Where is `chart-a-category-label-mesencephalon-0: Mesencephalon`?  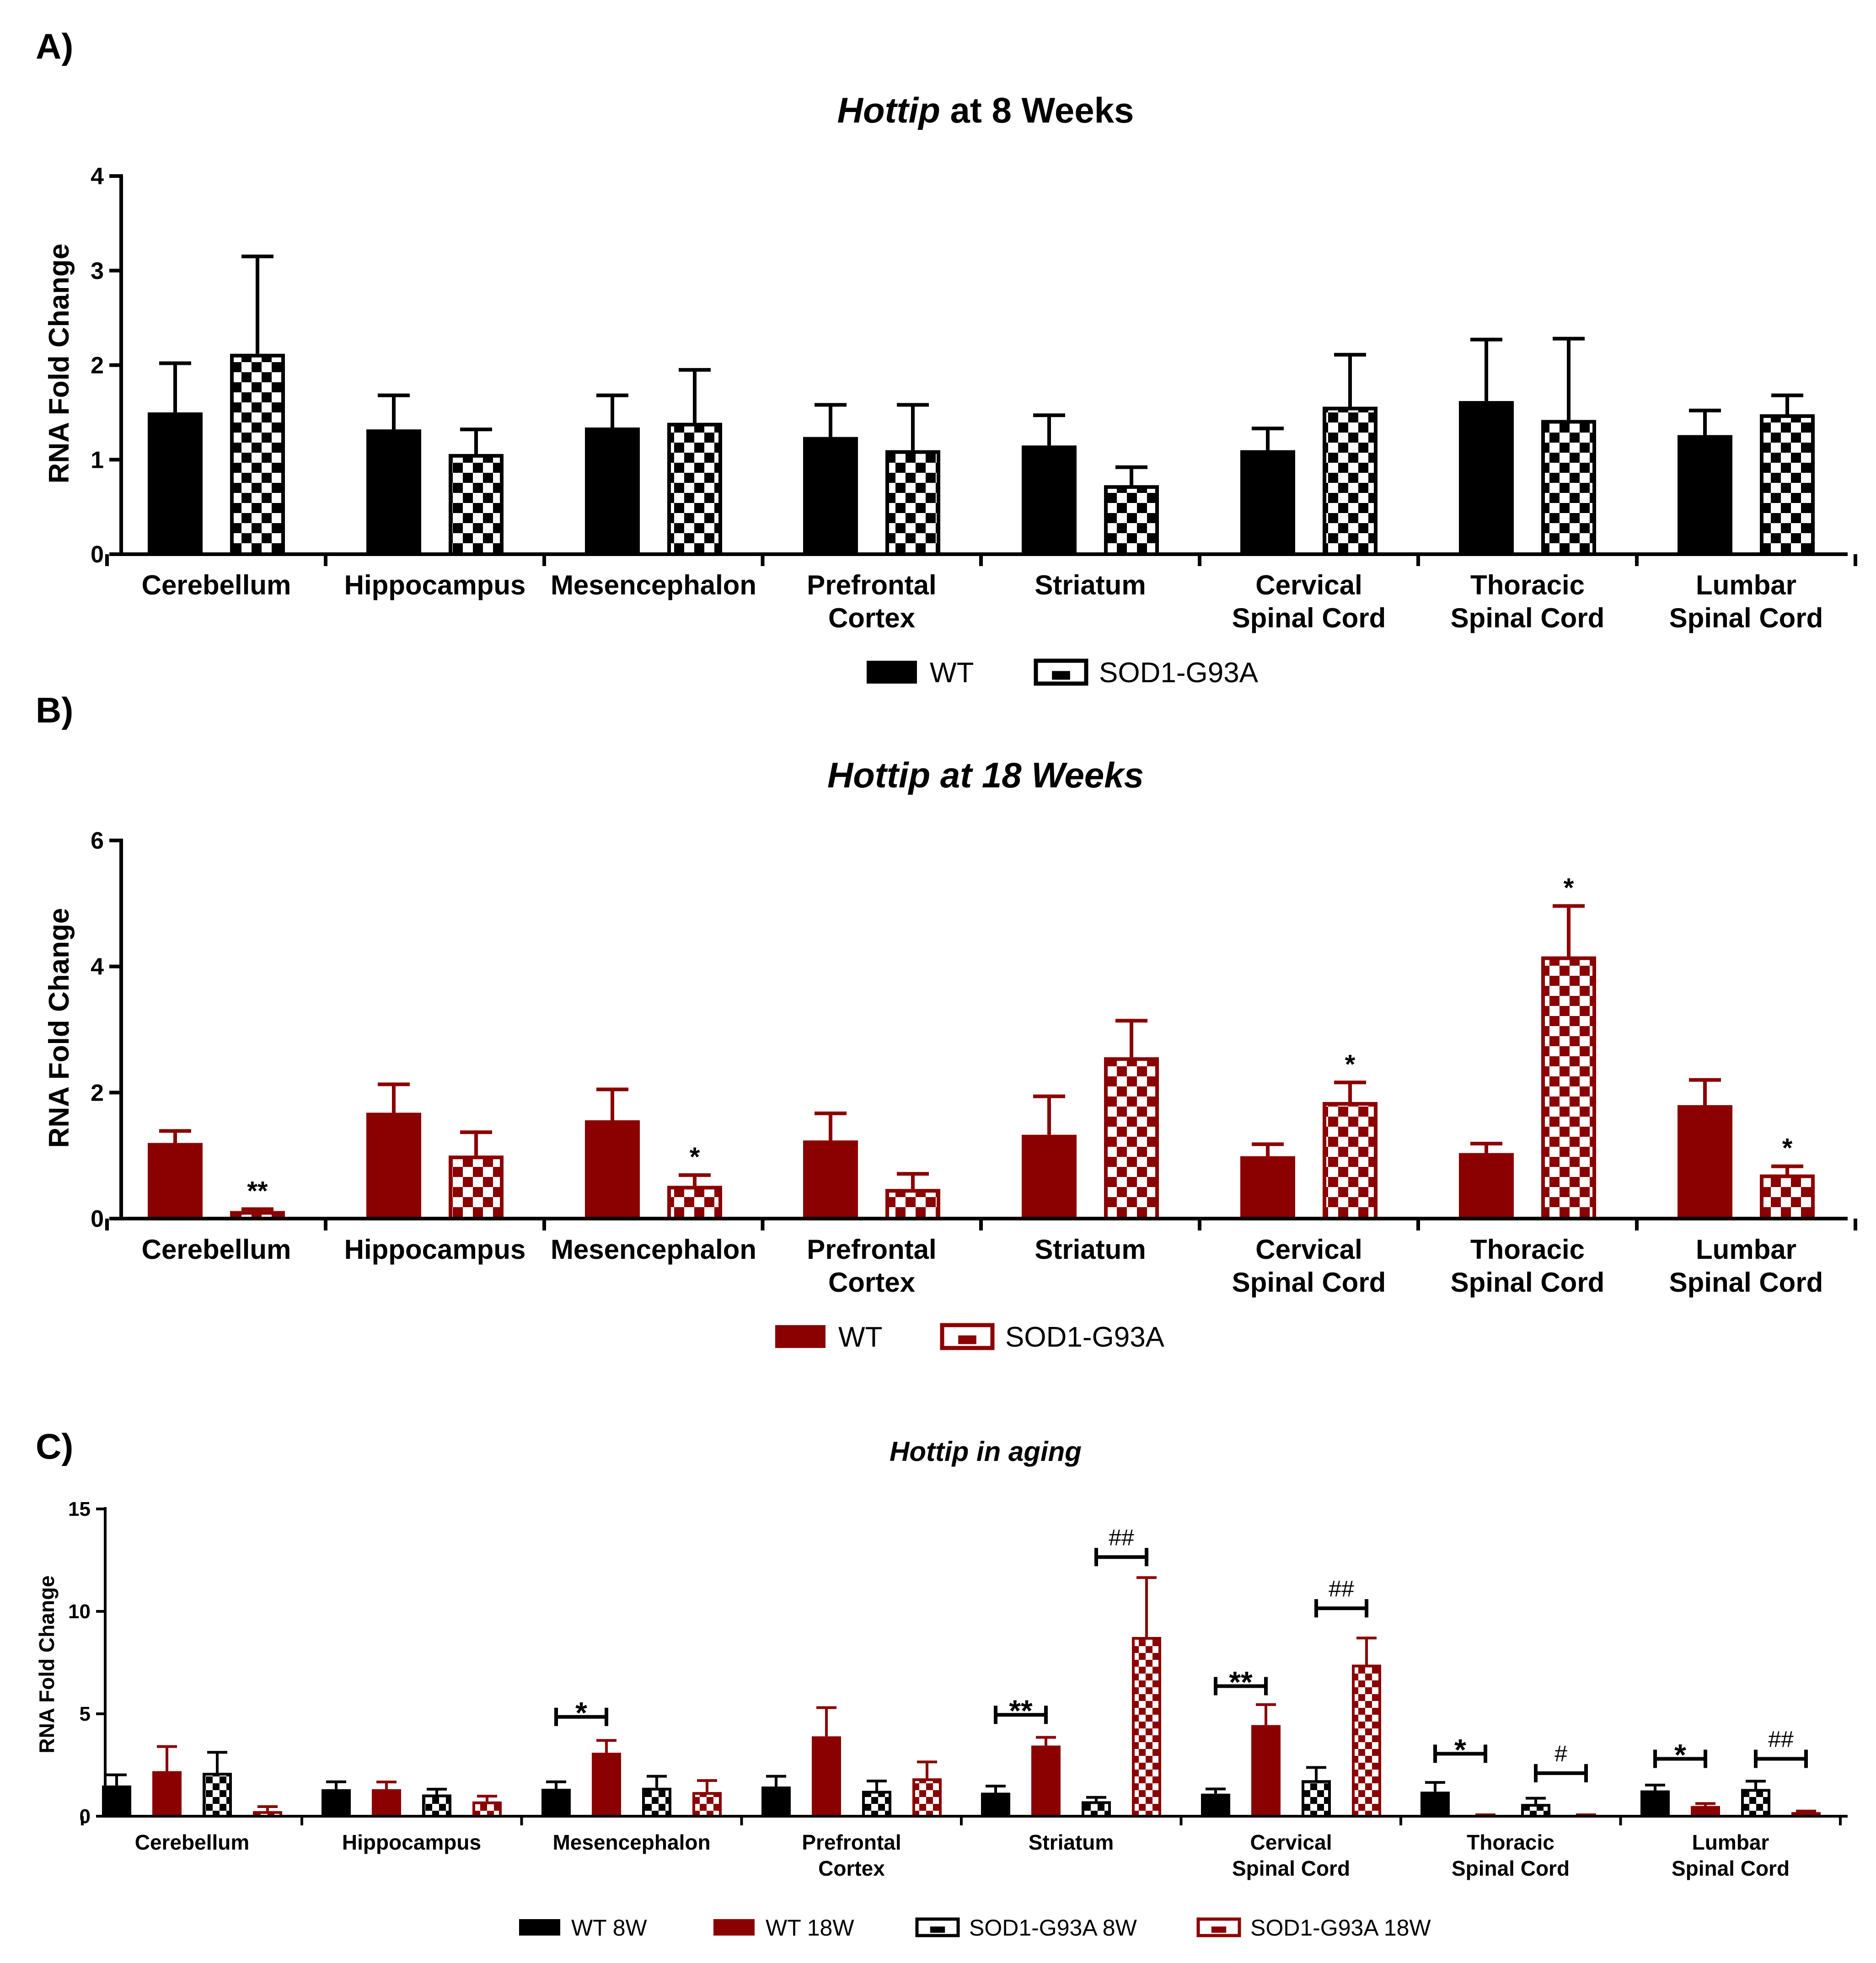
chart-a-category-label-mesencephalon-0: Mesencephalon is located at coordinates (654, 585).